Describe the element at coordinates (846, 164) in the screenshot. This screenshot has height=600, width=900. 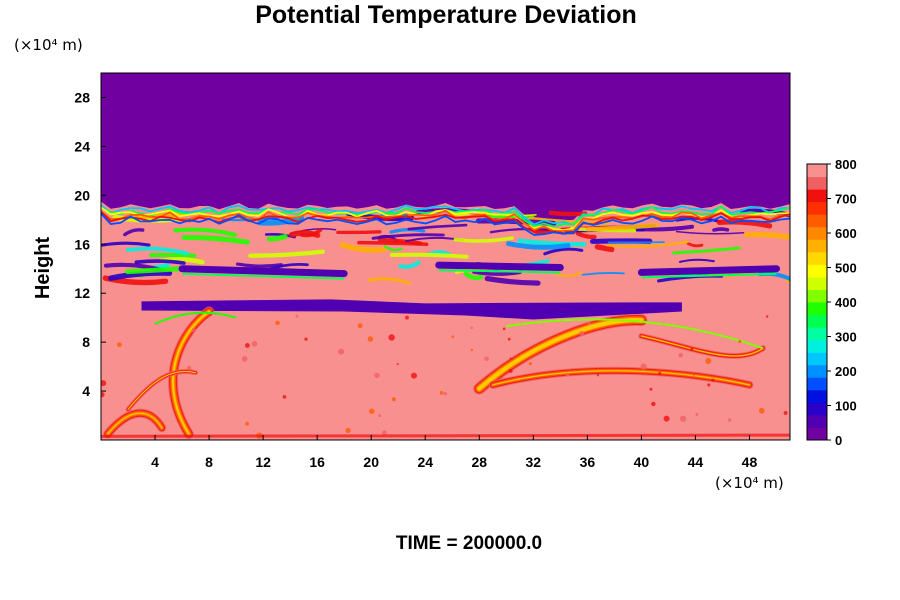
I see `colorbar-tick-label: 800` at that location.